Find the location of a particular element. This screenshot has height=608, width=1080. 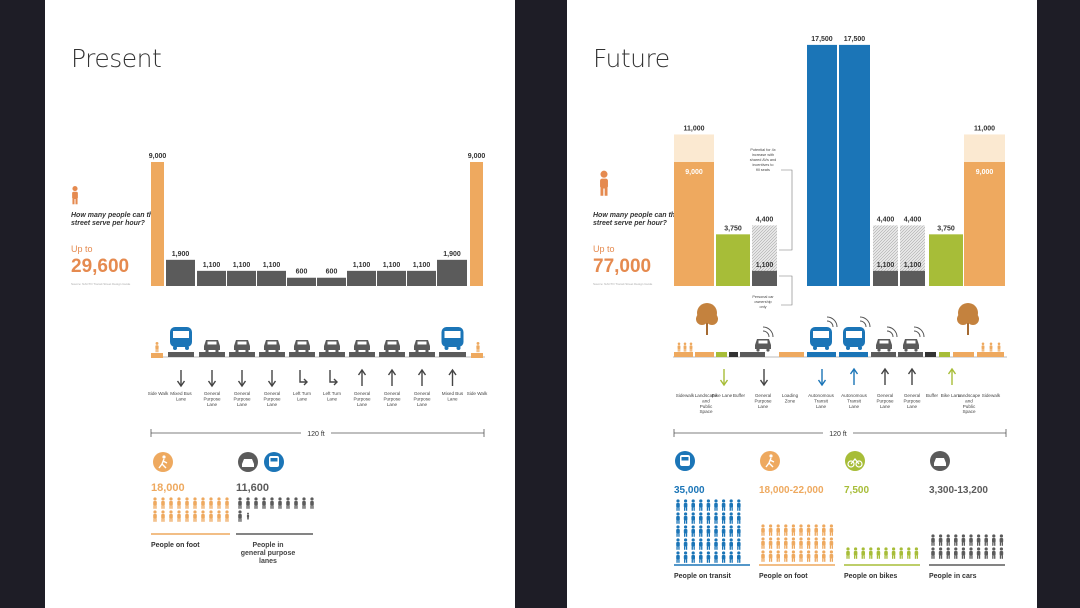

arrow-up-icon is located at coordinates (362, 377).